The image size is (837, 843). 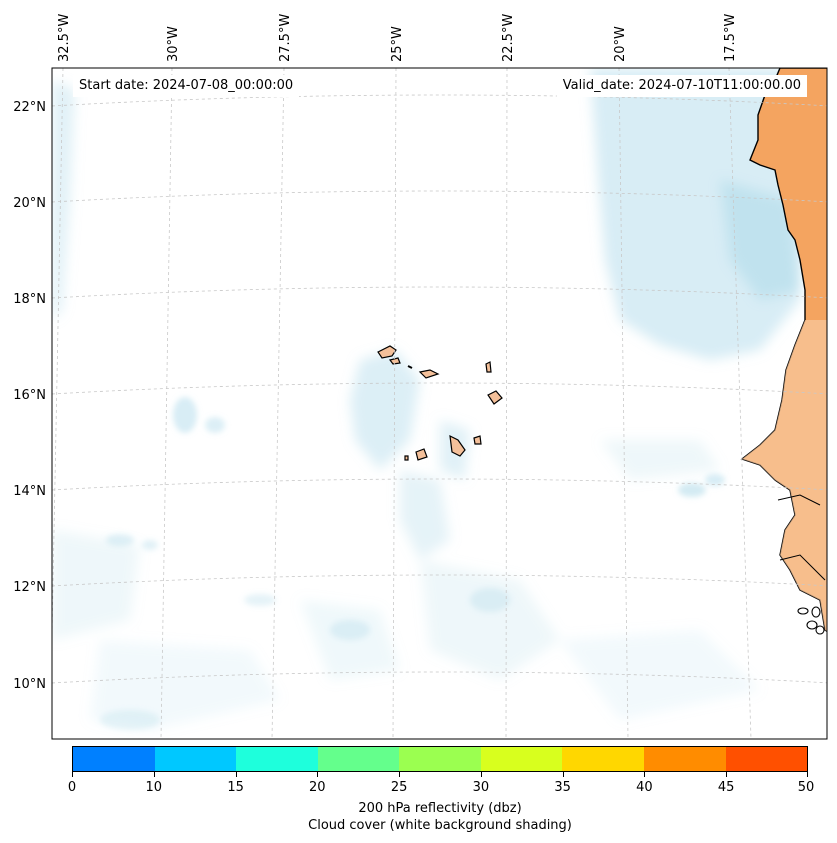 What do you see at coordinates (173, 44) in the screenshot?
I see `lon-label: 30°W` at bounding box center [173, 44].